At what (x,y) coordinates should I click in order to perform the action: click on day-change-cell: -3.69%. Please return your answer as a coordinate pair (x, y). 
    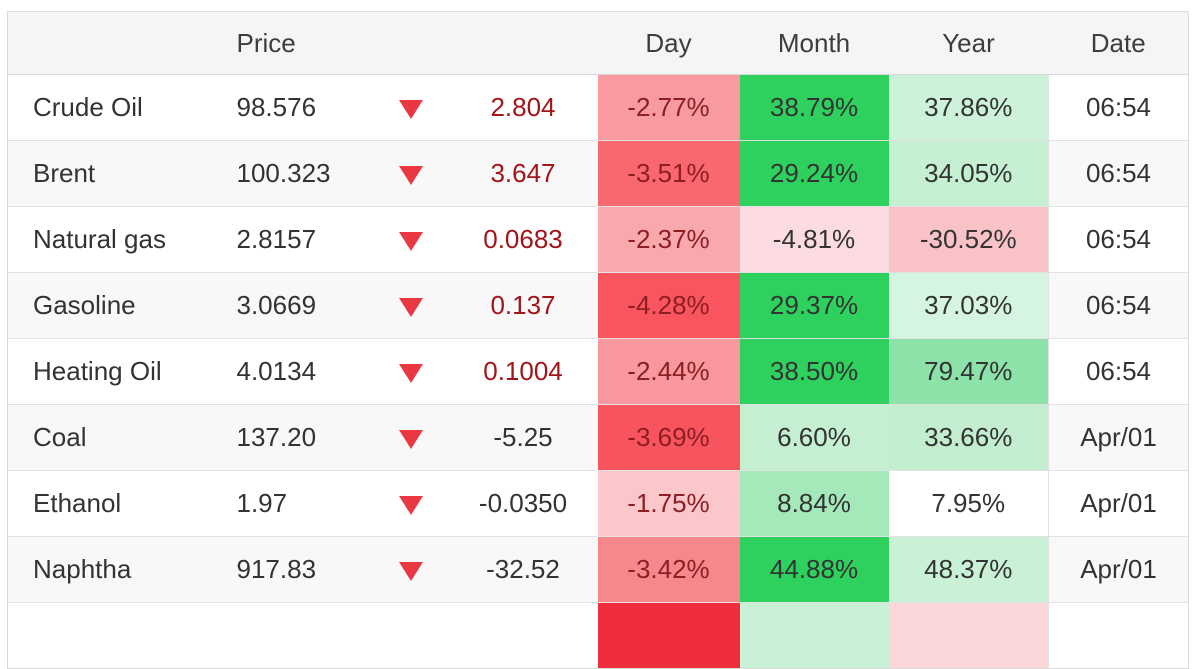
    Looking at the image, I should click on (668, 437).